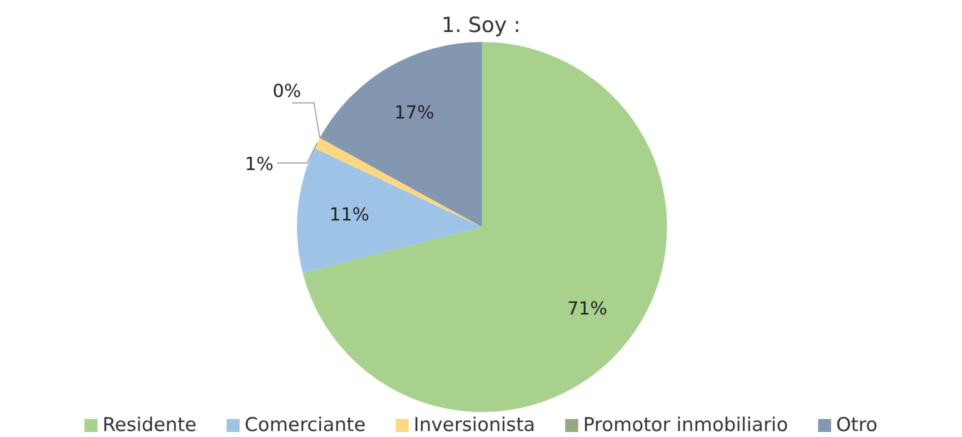  I want to click on data-label: 17%, so click(414, 113).